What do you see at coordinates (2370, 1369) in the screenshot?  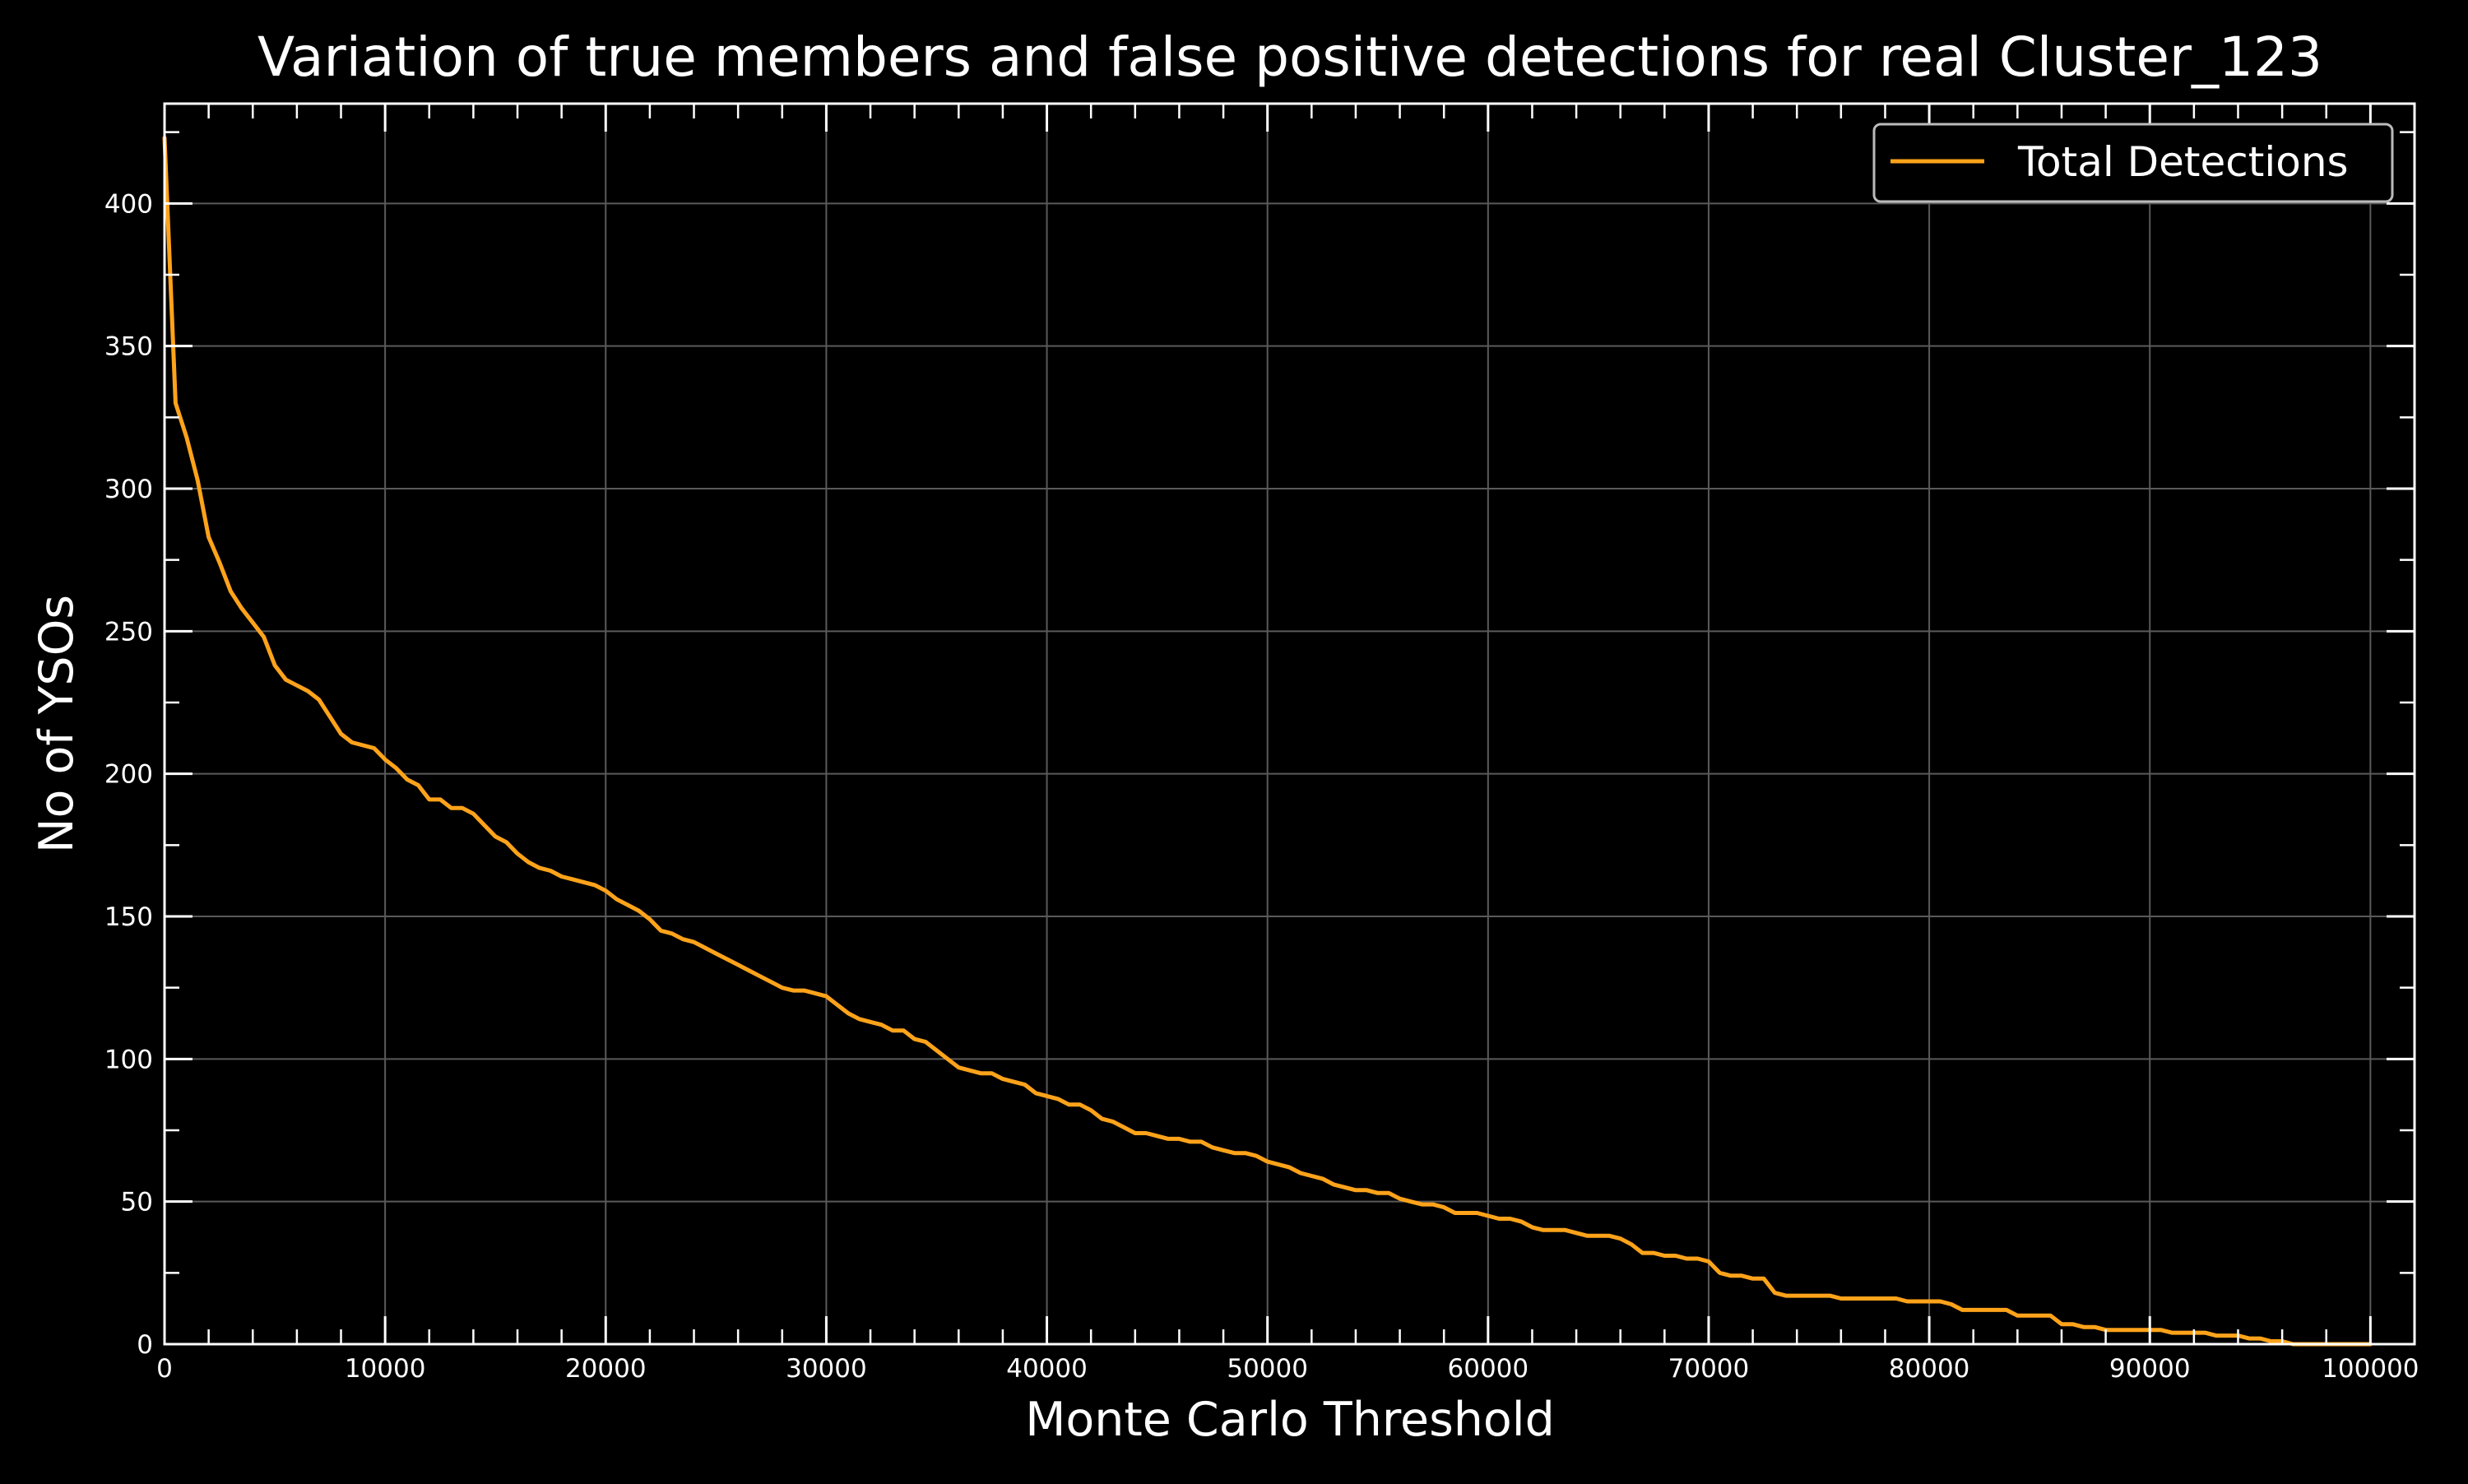 I see `x-tick-label: 100000` at bounding box center [2370, 1369].